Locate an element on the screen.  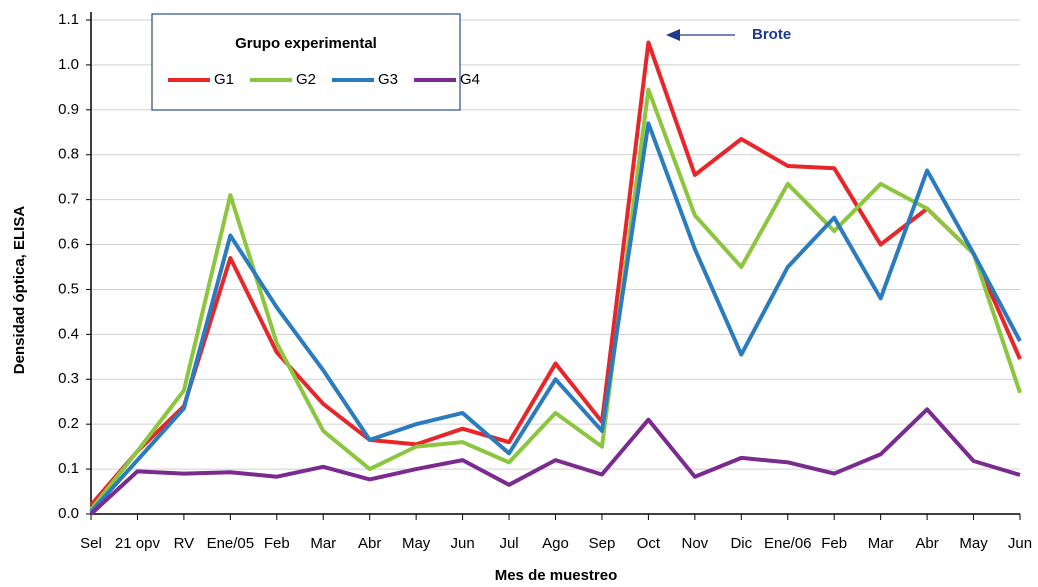
y-tick-label: 0.0 is located at coordinates (68, 513).